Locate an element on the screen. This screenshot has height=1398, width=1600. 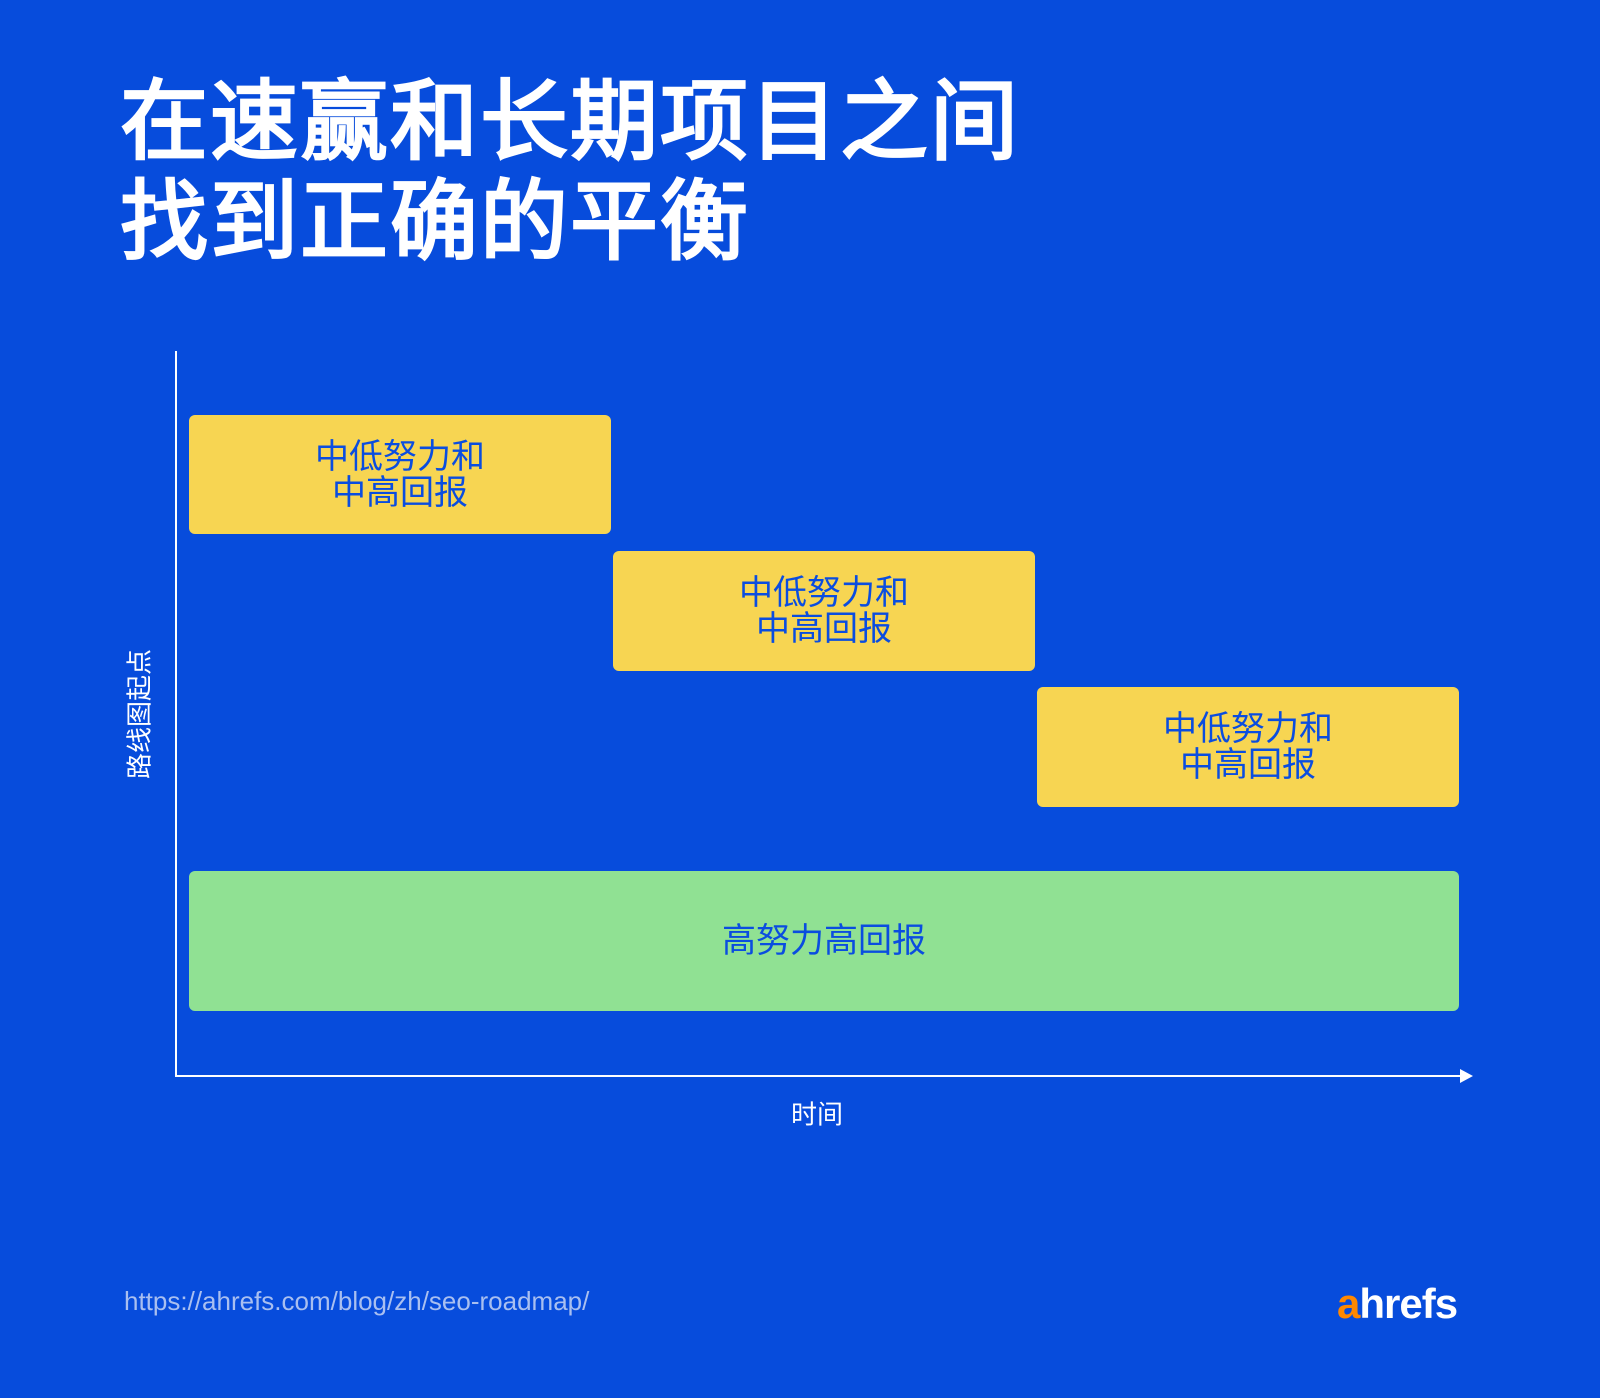
box-label: 高努力高回报 is located at coordinates (824, 941).